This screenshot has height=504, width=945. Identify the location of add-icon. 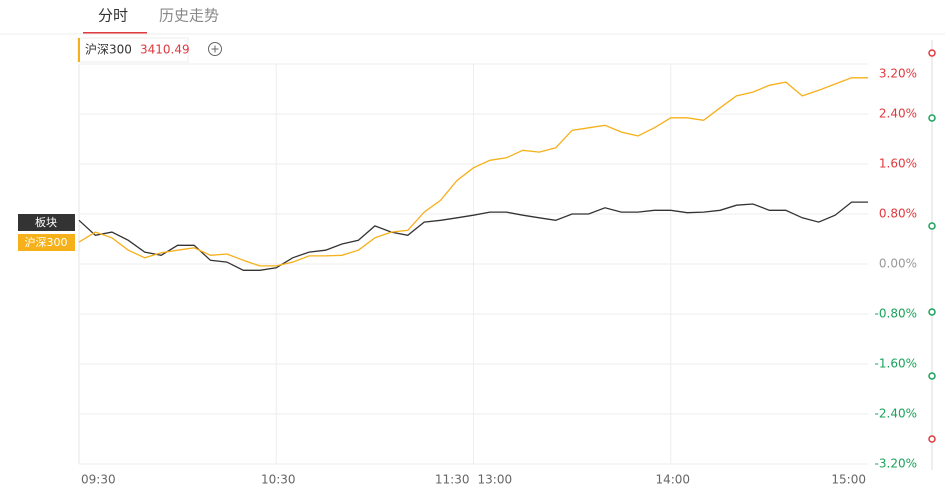
(215, 49).